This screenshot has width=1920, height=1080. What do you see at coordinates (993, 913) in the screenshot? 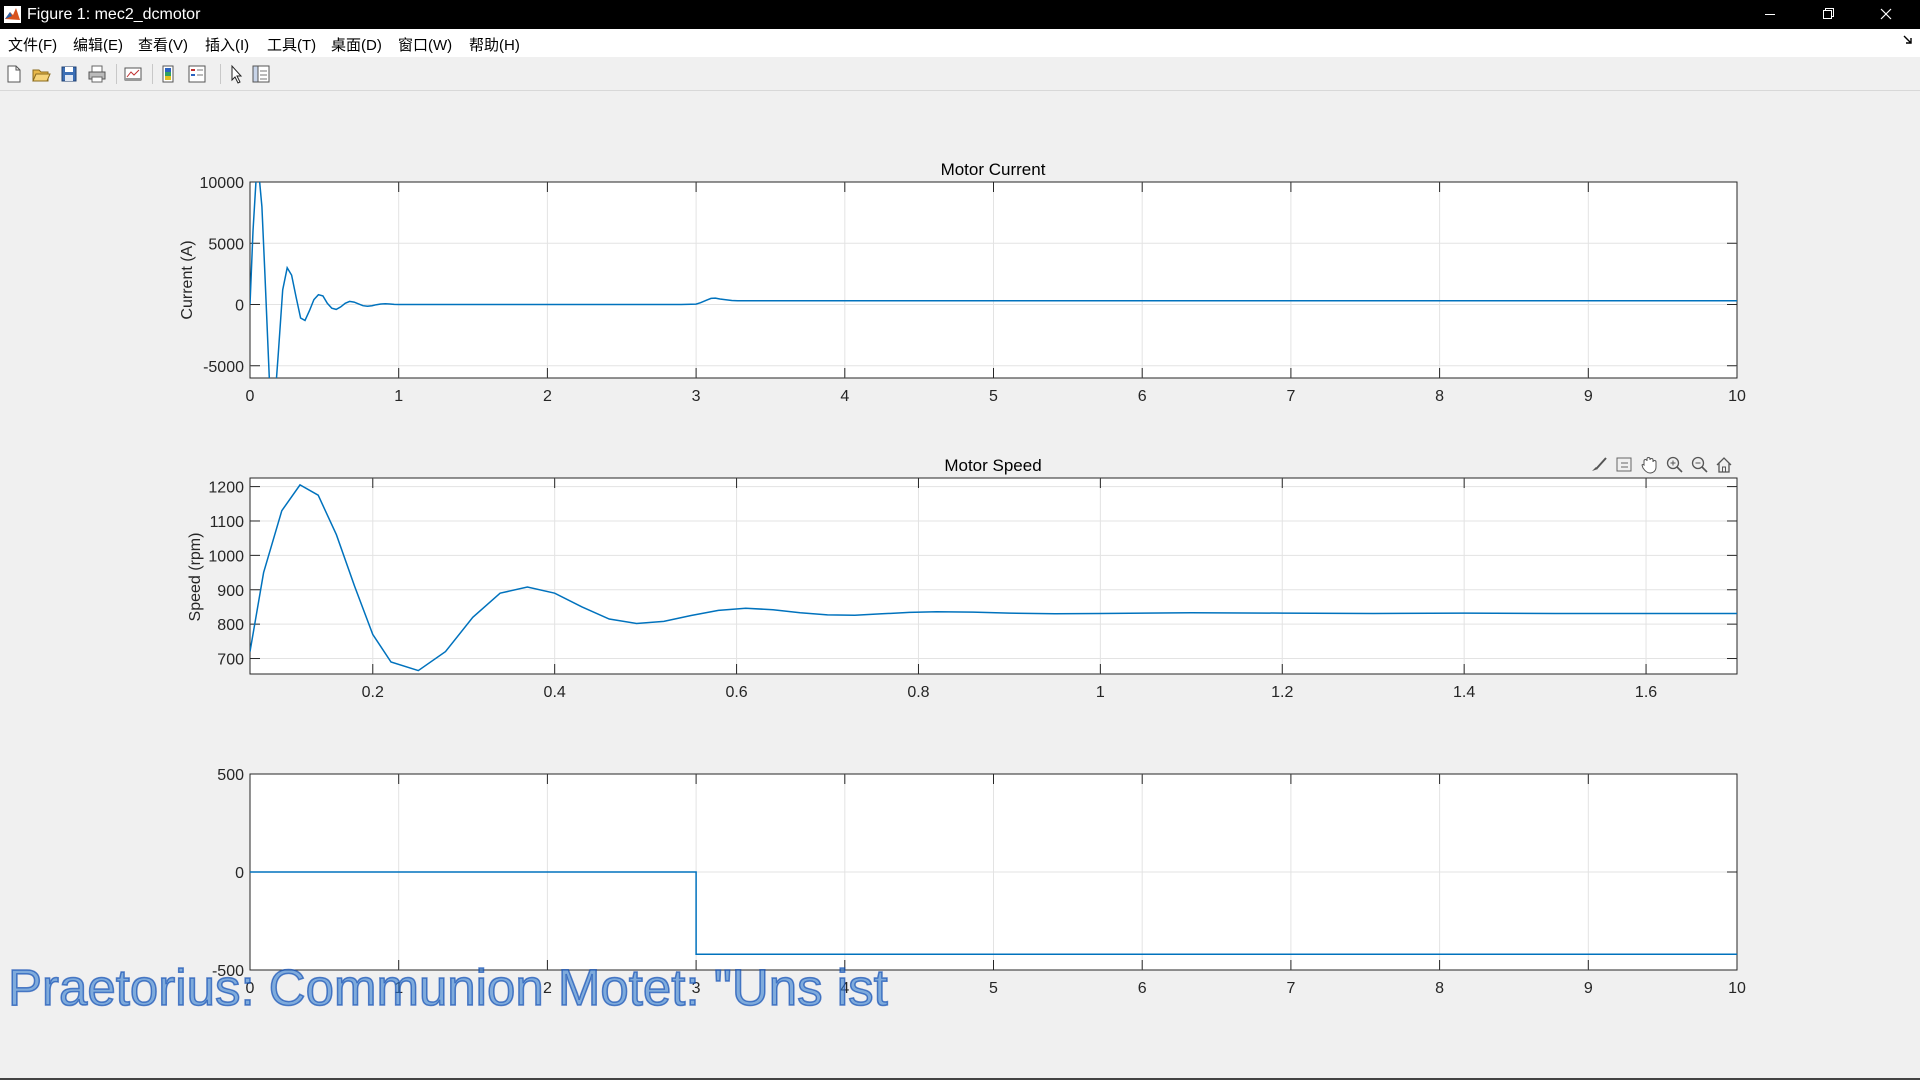
I see `load-line` at bounding box center [993, 913].